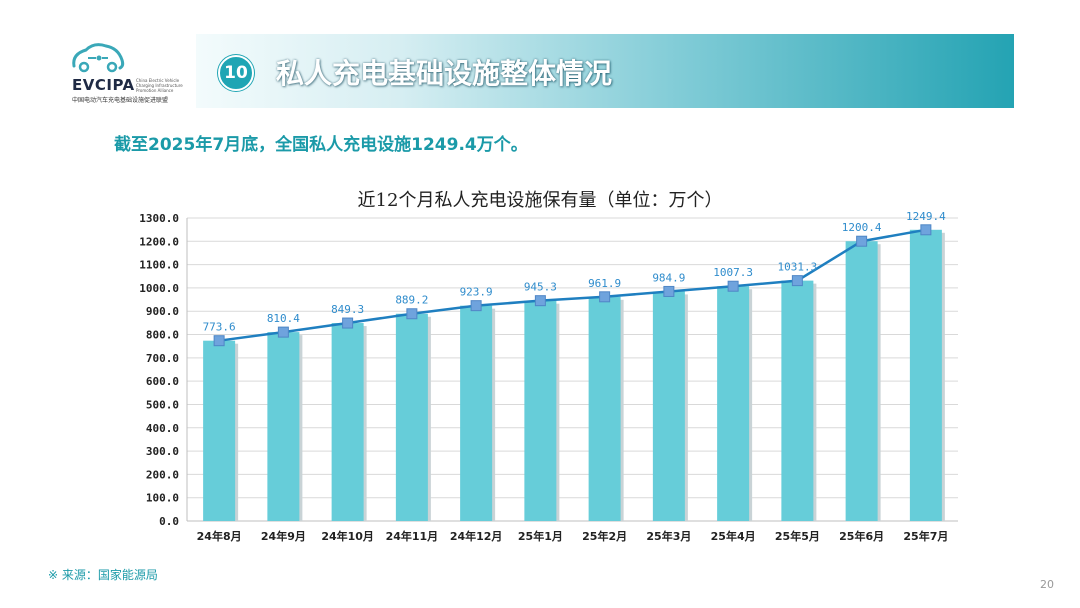 This screenshot has width=1080, height=608. I want to click on data-label: 984.9, so click(668, 277).